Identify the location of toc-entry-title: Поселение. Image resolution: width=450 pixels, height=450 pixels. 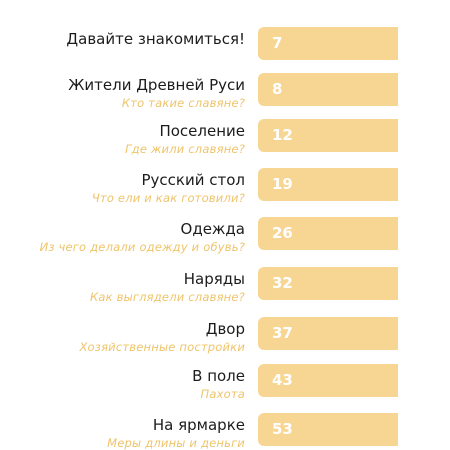
(202, 131).